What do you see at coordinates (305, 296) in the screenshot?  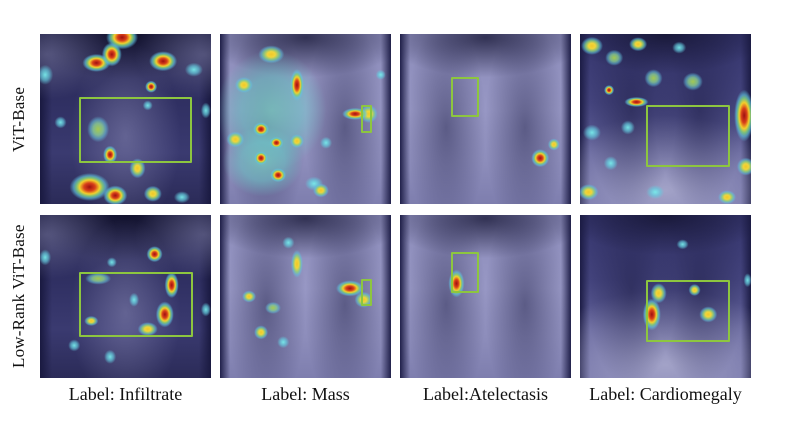 I see `heatmap-low-rank-vit-base-mass` at bounding box center [305, 296].